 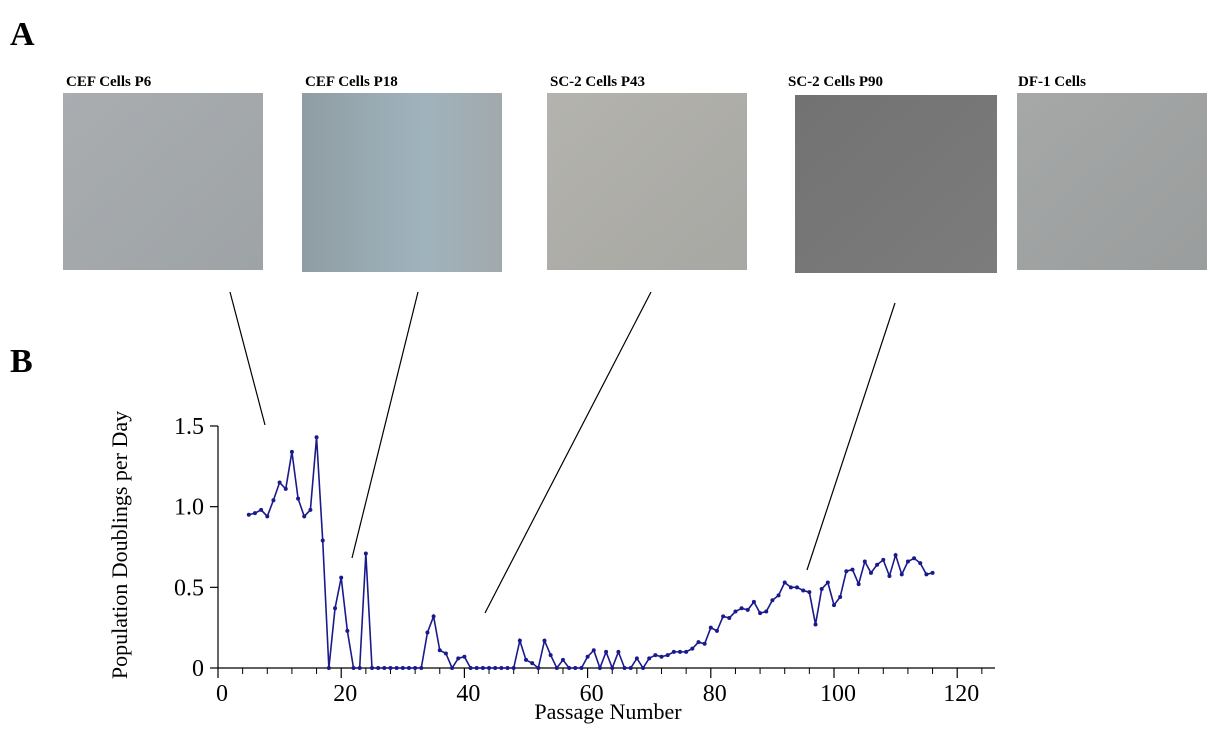 What do you see at coordinates (22, 34) in the screenshot?
I see `panel-label: A` at bounding box center [22, 34].